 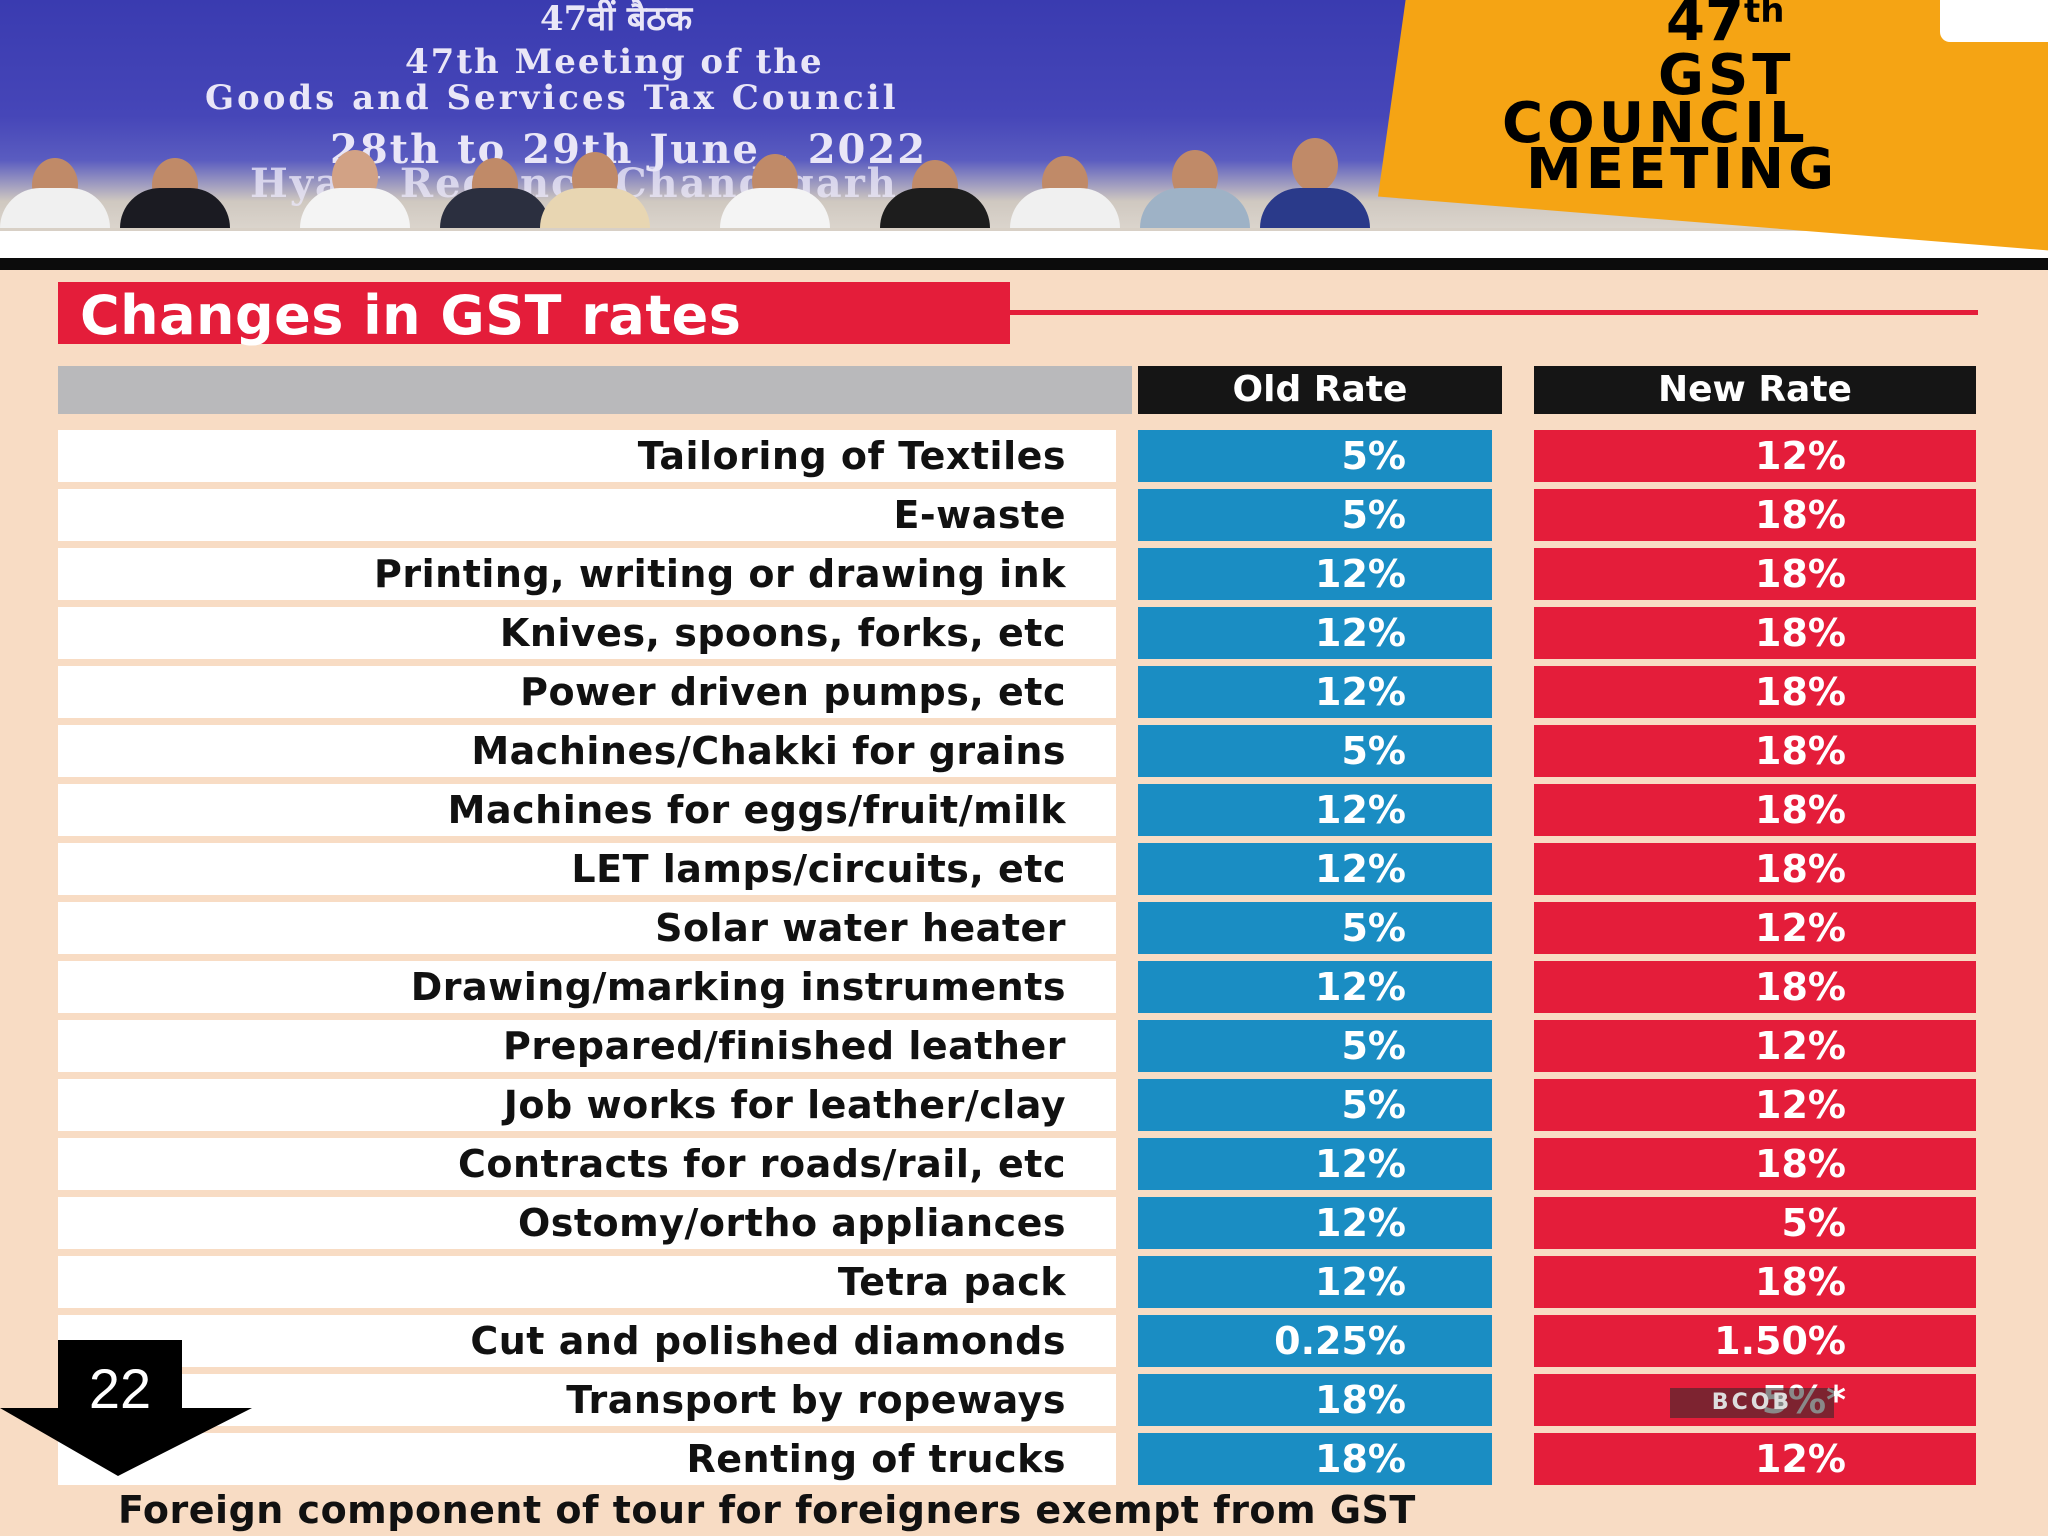 I want to click on badge-line-gst: GST, so click(x=1726, y=75).